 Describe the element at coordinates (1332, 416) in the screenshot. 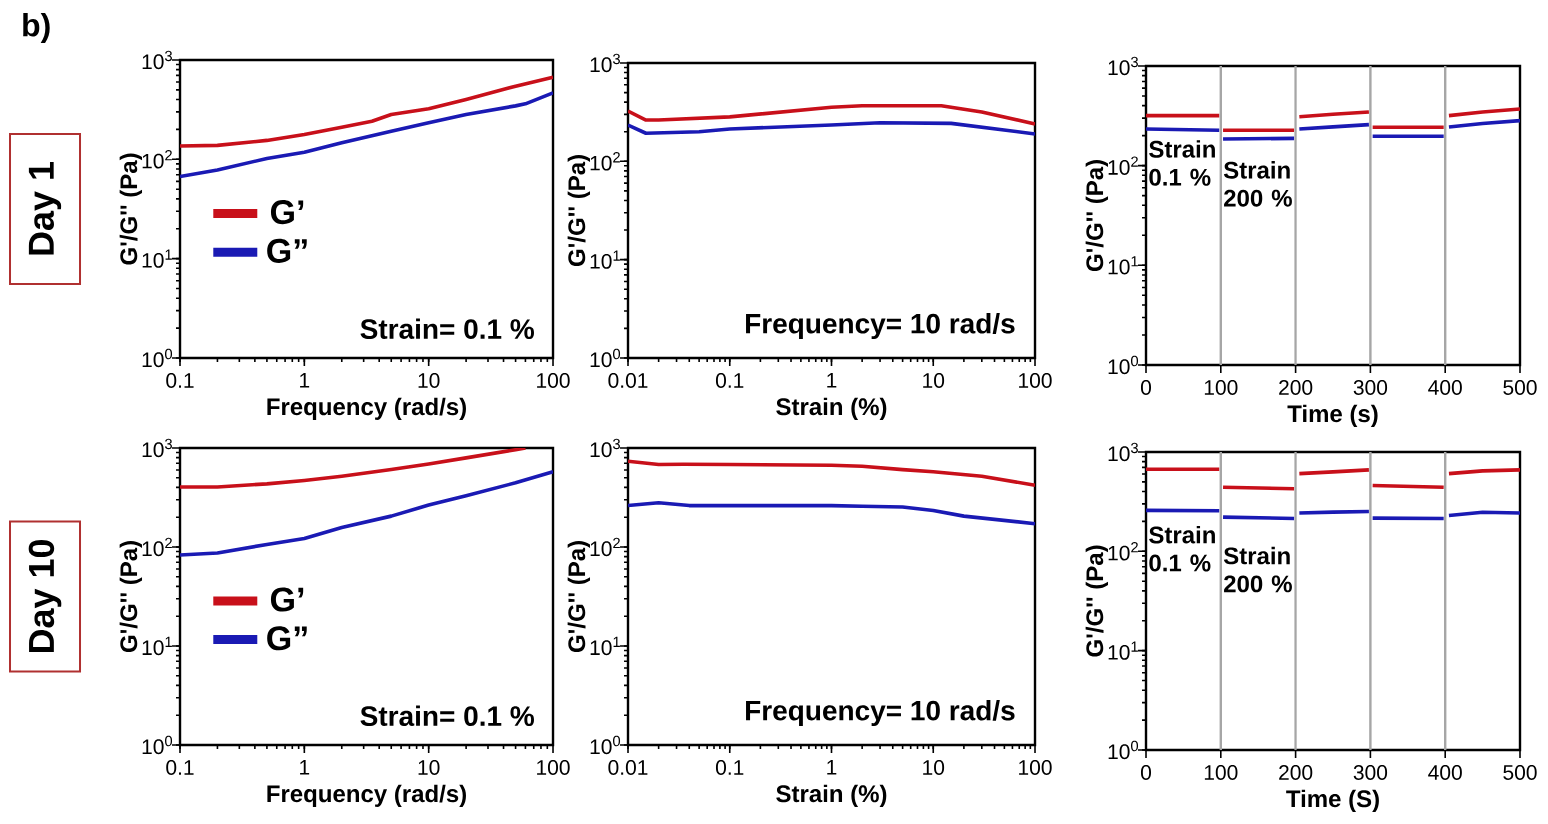

I see `x-axis-title: Time (s)` at that location.